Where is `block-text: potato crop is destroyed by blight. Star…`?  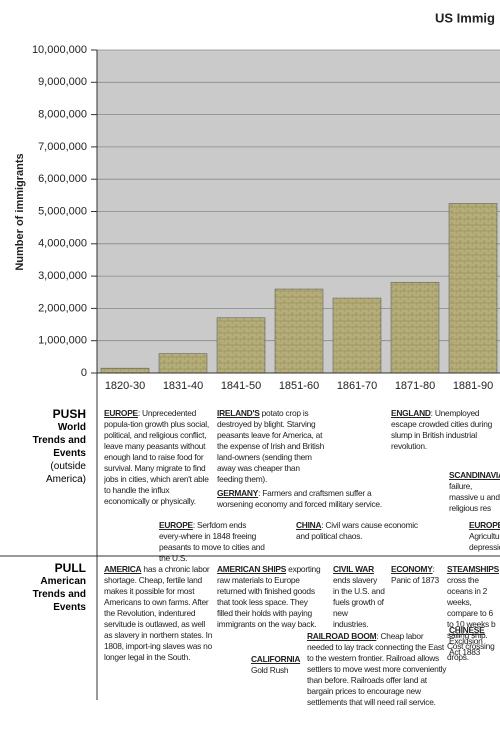
block-text: potato crop is destroyed by blight. Star… is located at coordinates (270, 446).